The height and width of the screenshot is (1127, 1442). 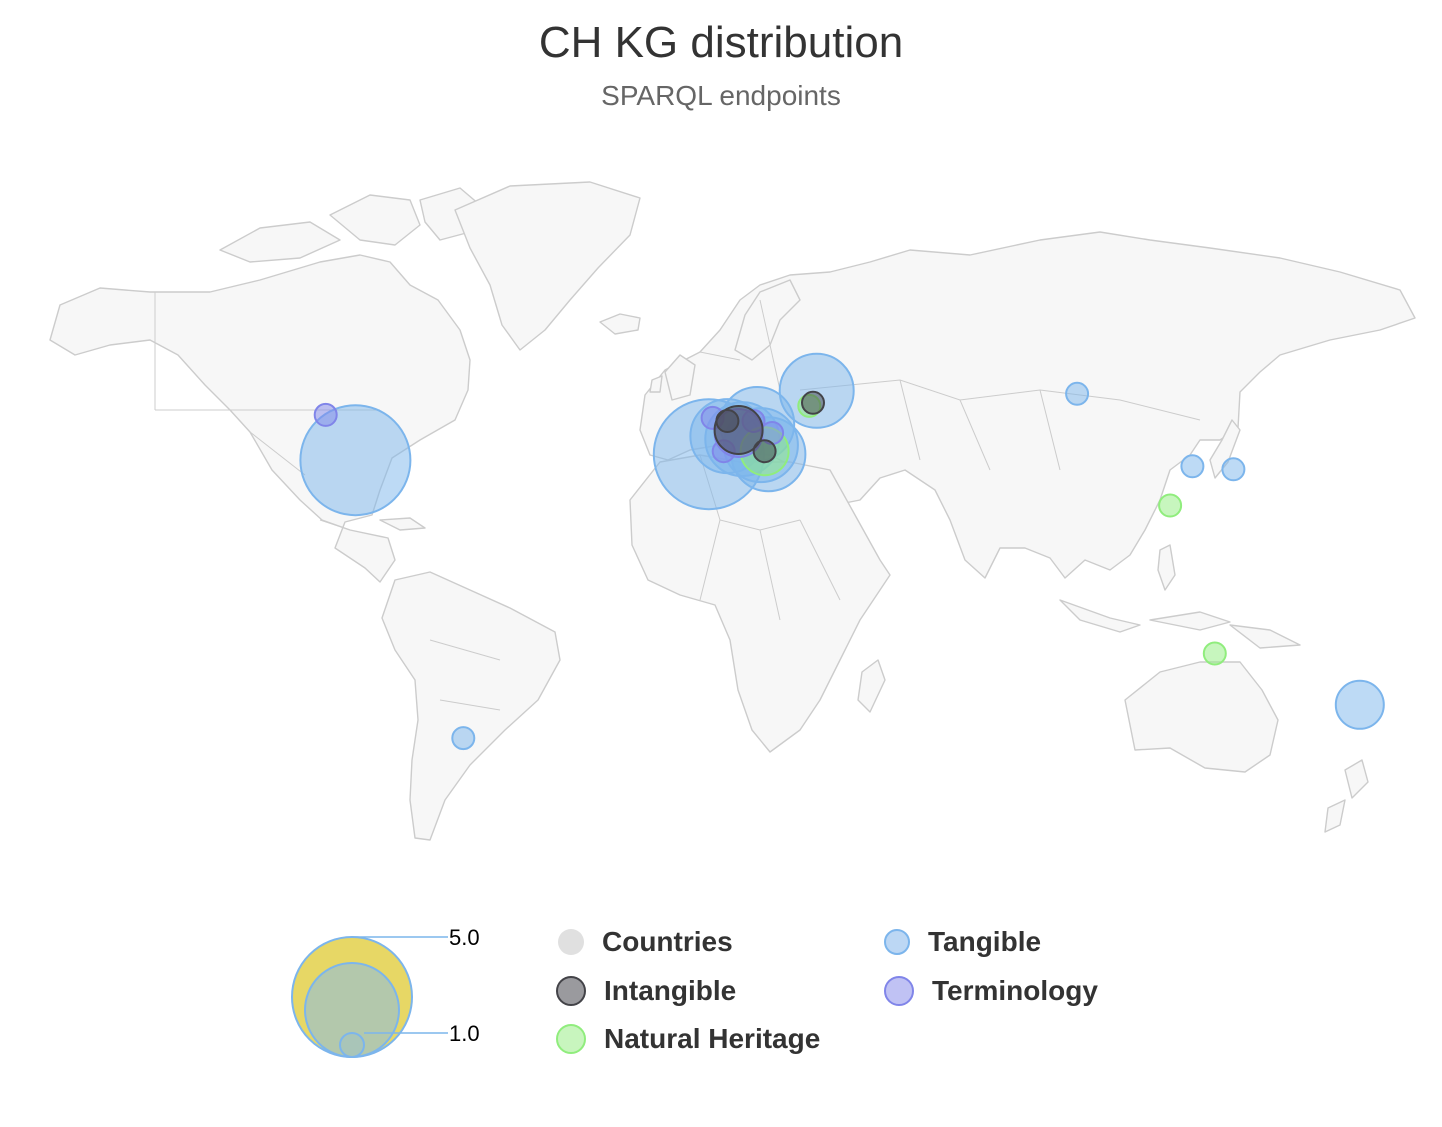 What do you see at coordinates (712, 1038) in the screenshot?
I see `legend-label: Natural Heritage` at bounding box center [712, 1038].